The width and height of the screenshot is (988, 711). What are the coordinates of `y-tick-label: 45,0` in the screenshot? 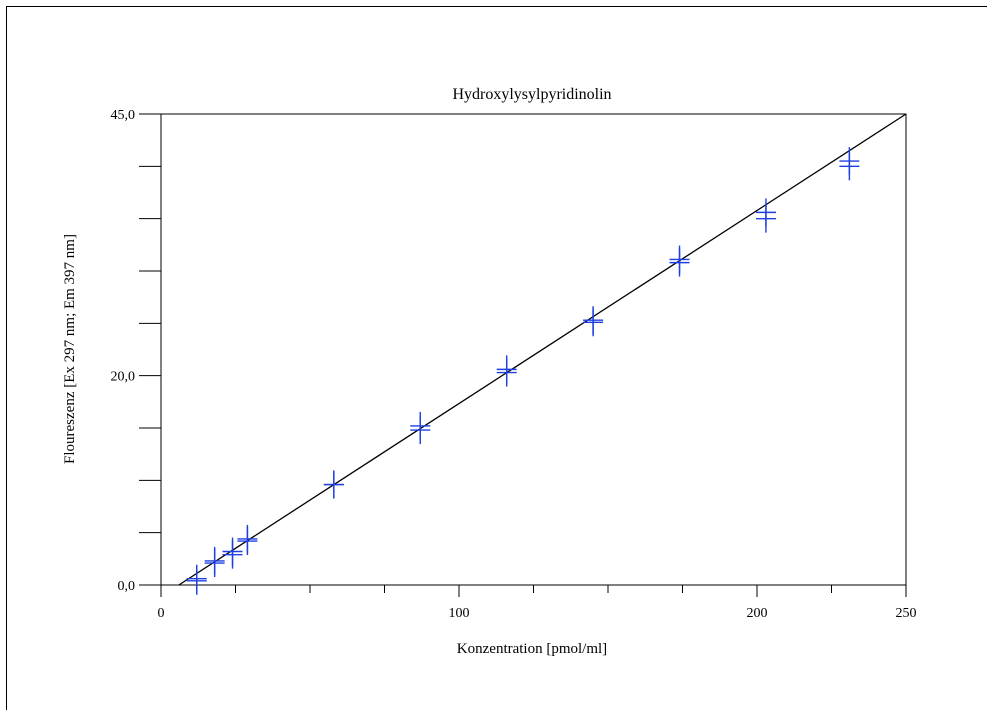 It's located at (123, 115).